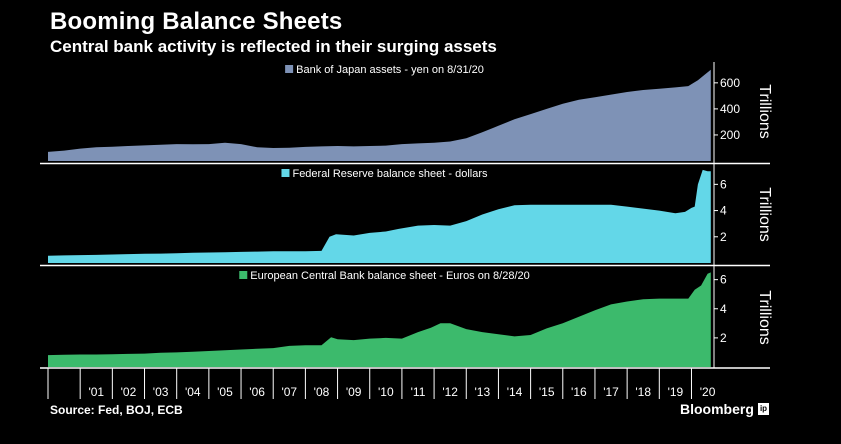  I want to click on legend-label-1: Bank of Japan assets - yen on 8/31/20, so click(390, 70).